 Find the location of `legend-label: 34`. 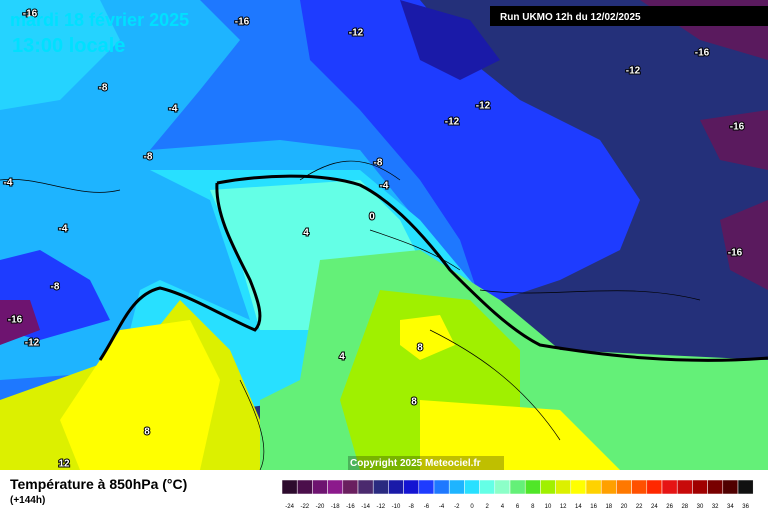

legend-label: 34 is located at coordinates (730, 507).